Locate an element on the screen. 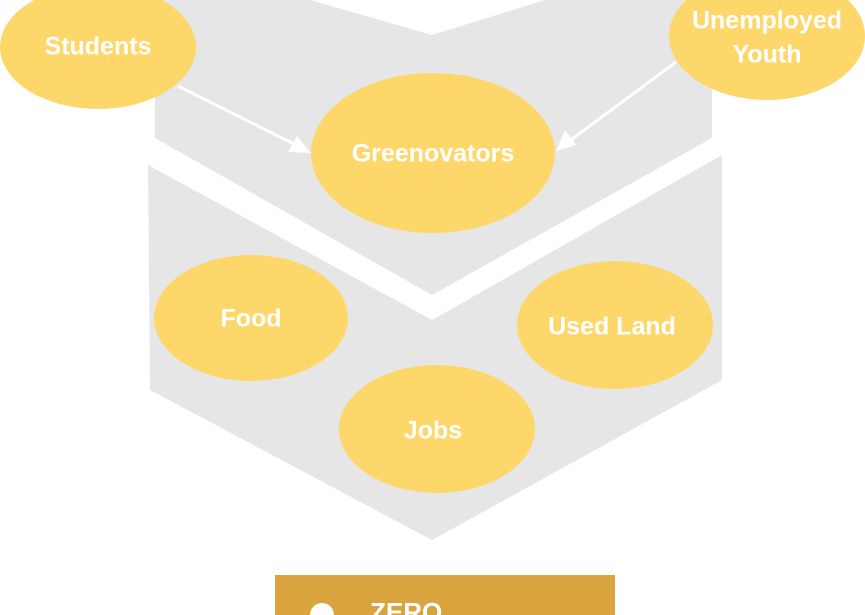 This screenshot has height=615, width=865. node-jobs-shape is located at coordinates (437, 429).